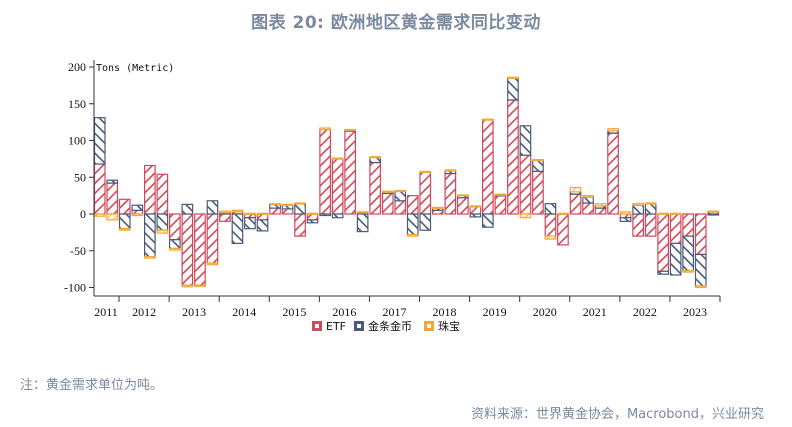 The height and width of the screenshot is (427, 792). I want to click on x-tick-label: 2017, so click(394, 312).